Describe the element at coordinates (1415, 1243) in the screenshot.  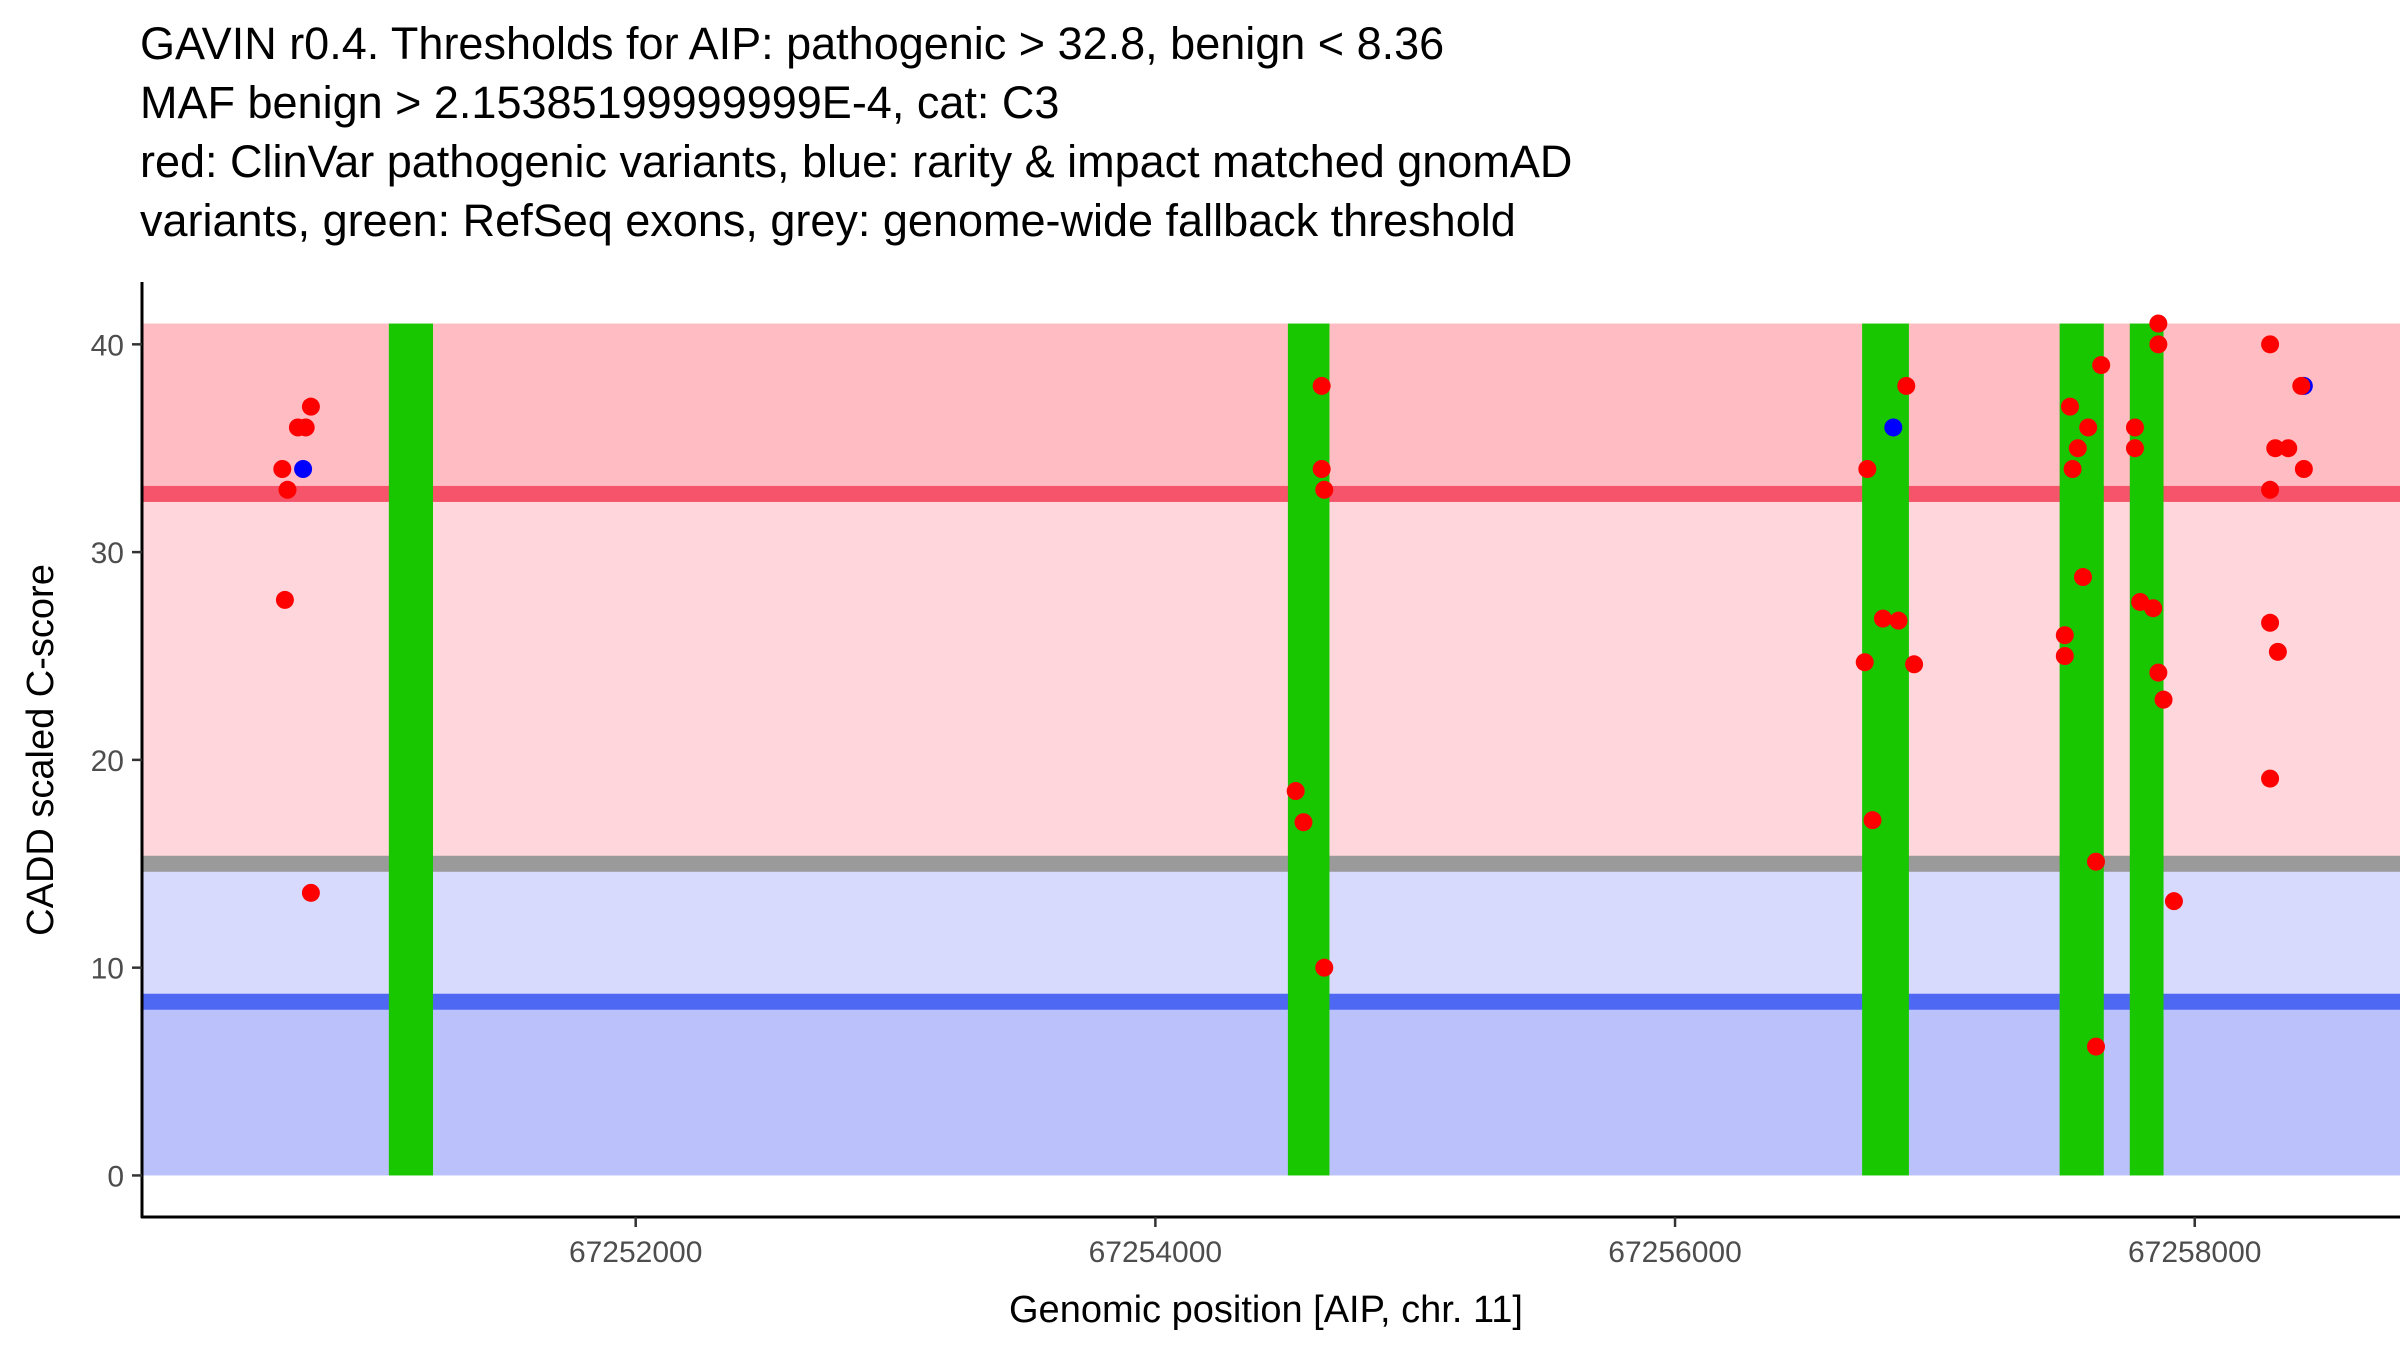
I see `x-axis-ticks: 67252000 67254000 67256000 67258000` at that location.